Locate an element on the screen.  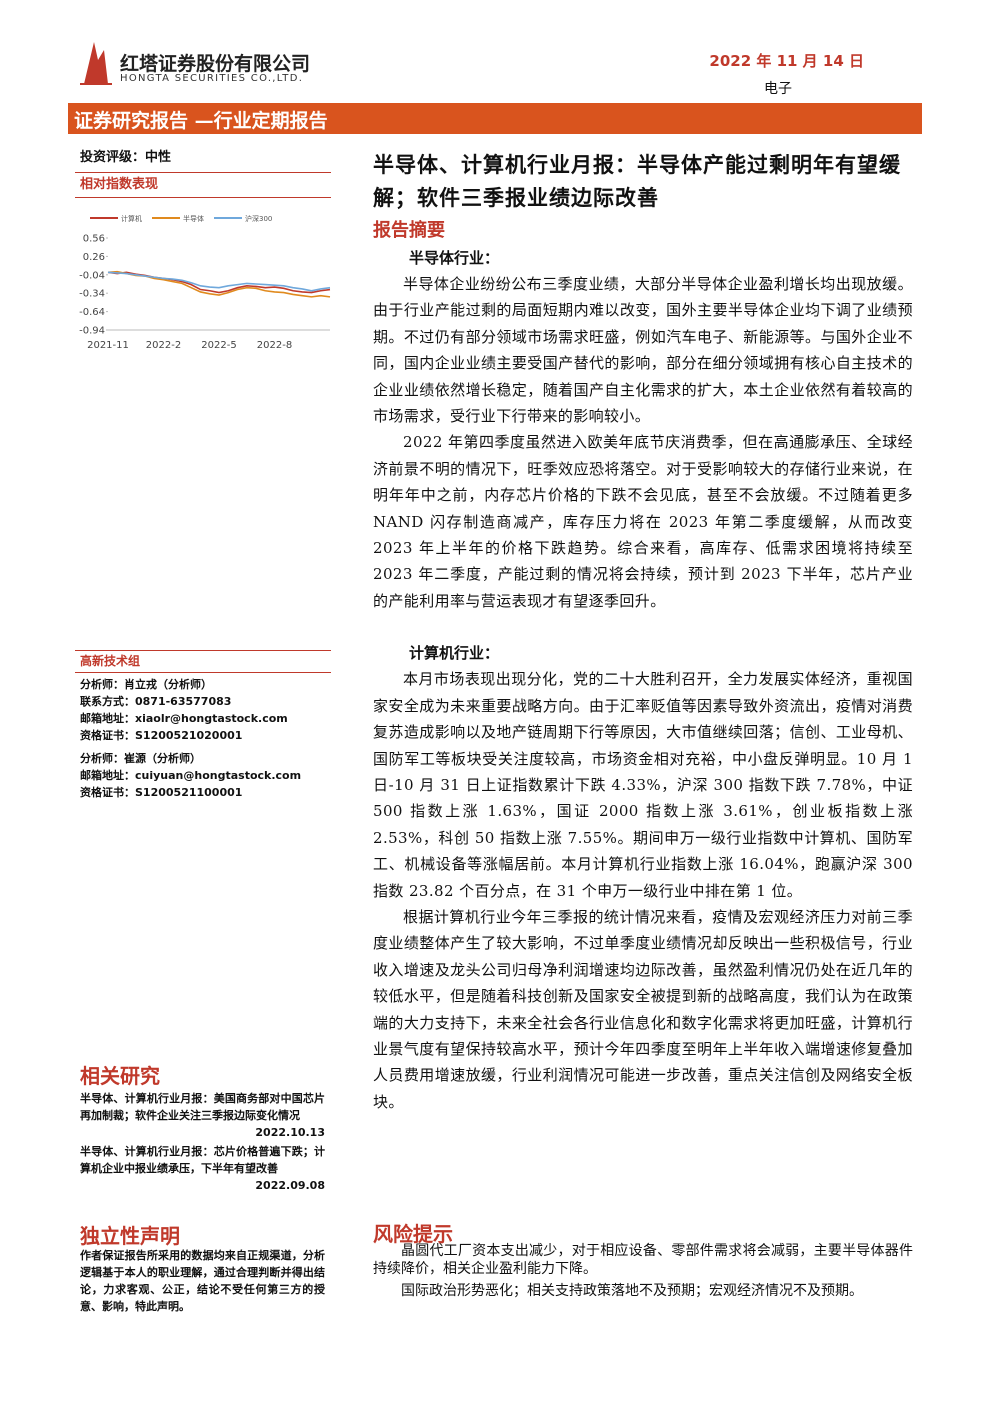
risk-heading: 风险提示 is located at coordinates (413, 1234).